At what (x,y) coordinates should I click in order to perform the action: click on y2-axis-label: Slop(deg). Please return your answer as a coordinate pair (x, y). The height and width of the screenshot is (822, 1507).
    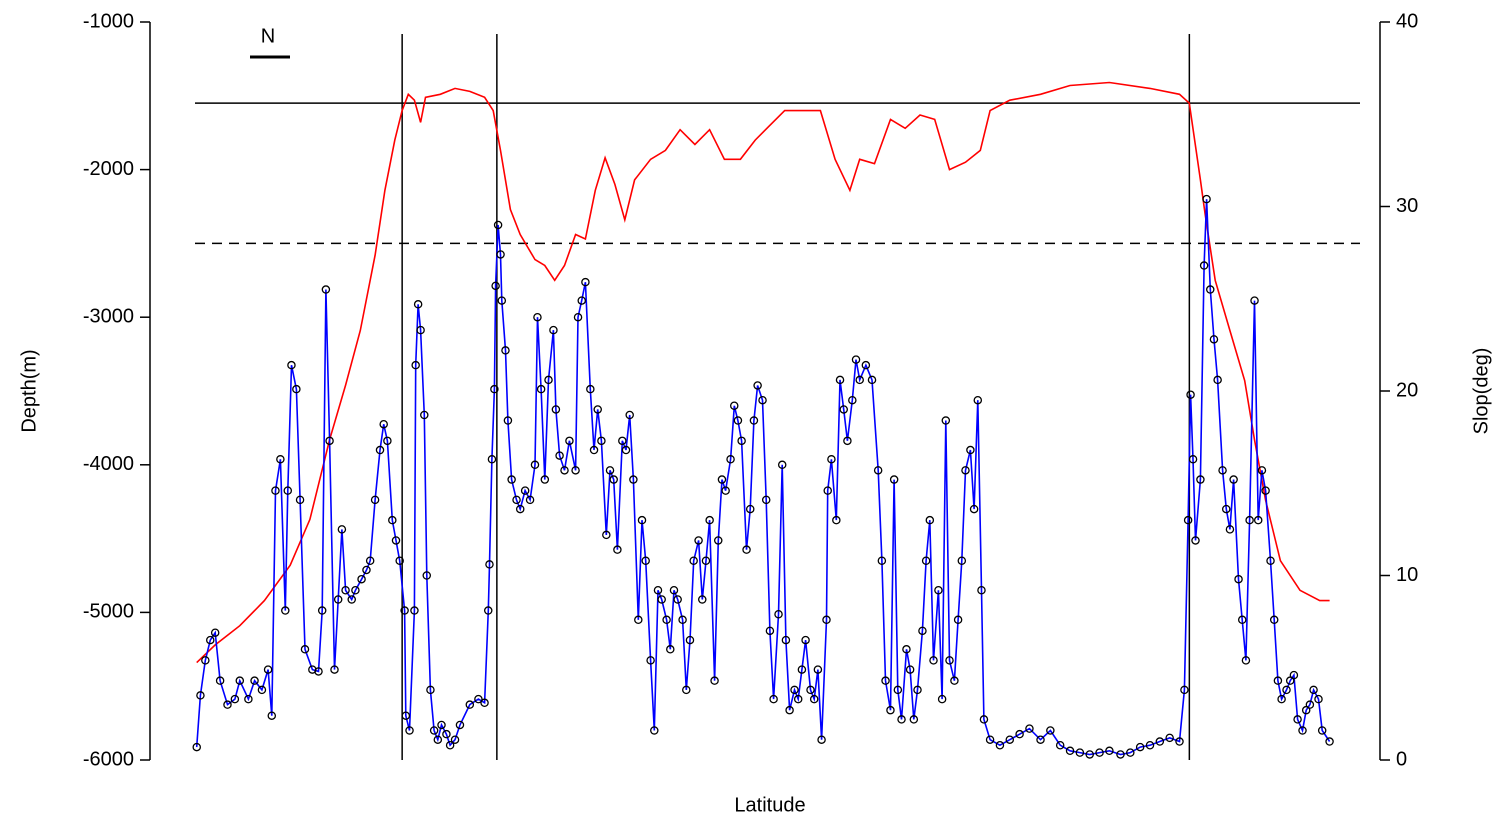
    Looking at the image, I should click on (1481, 391).